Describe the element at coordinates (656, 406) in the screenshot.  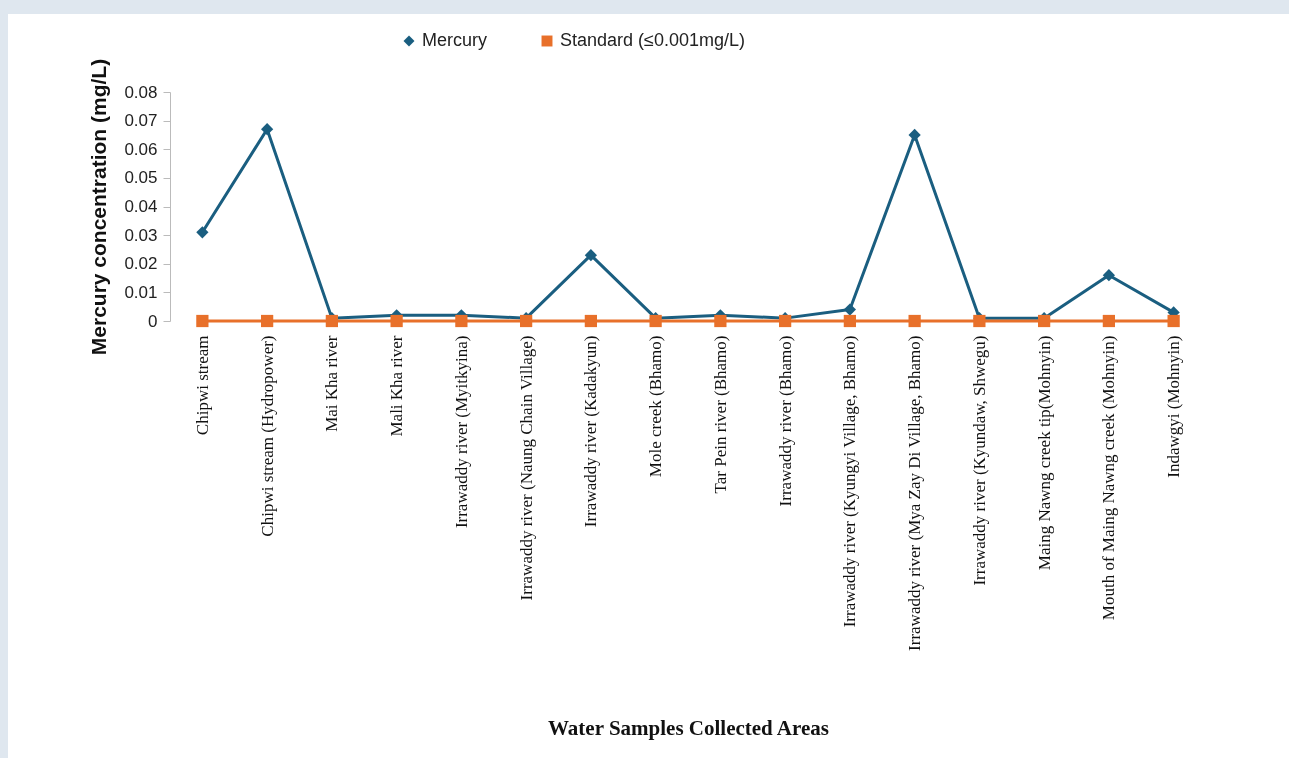
I see `x-tick-label: Mole creek (Bhamo)` at that location.